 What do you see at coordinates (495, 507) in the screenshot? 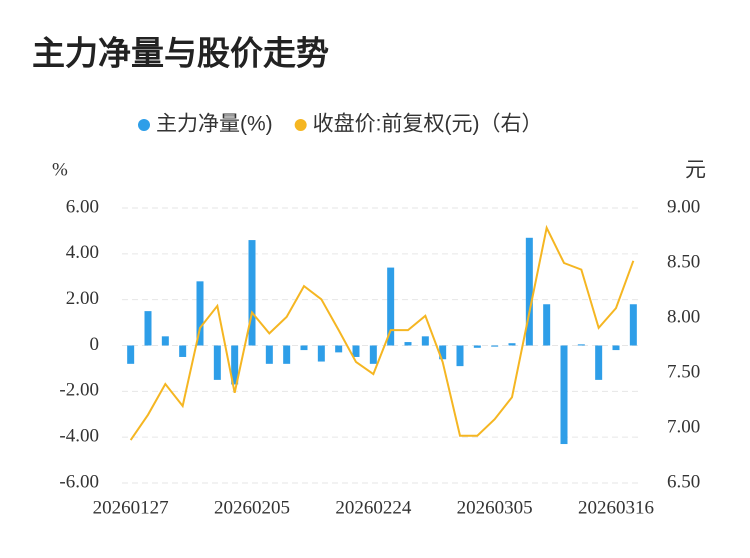
I see `x-tick-label: 20260305` at bounding box center [495, 507].